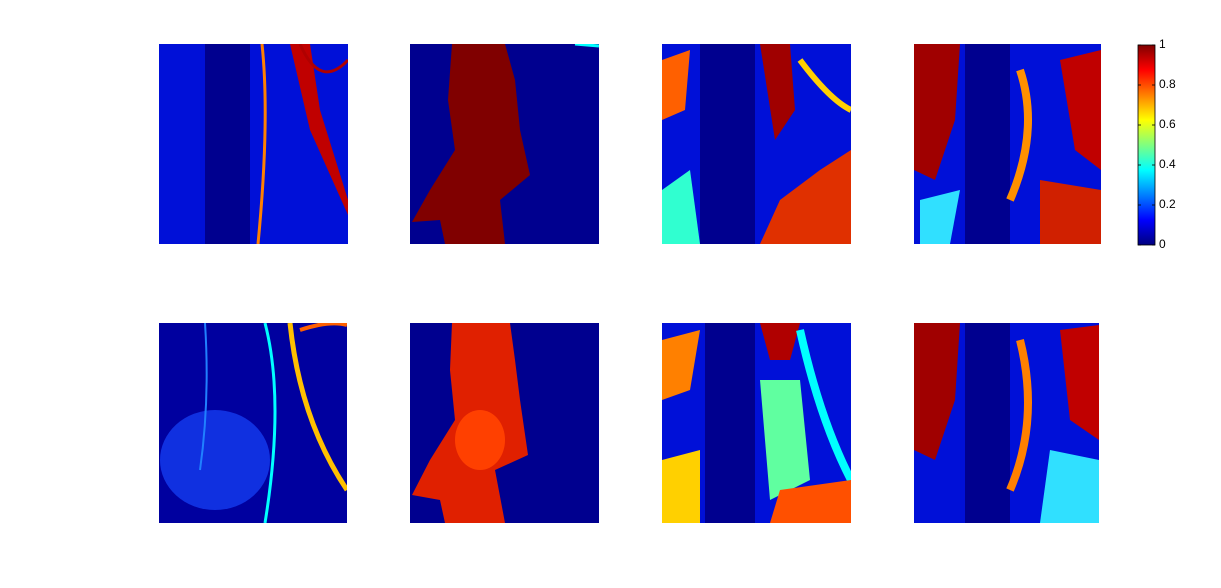  Describe the element at coordinates (1167, 164) in the screenshot. I see `colorbar-tick-label: 0.4` at that location.